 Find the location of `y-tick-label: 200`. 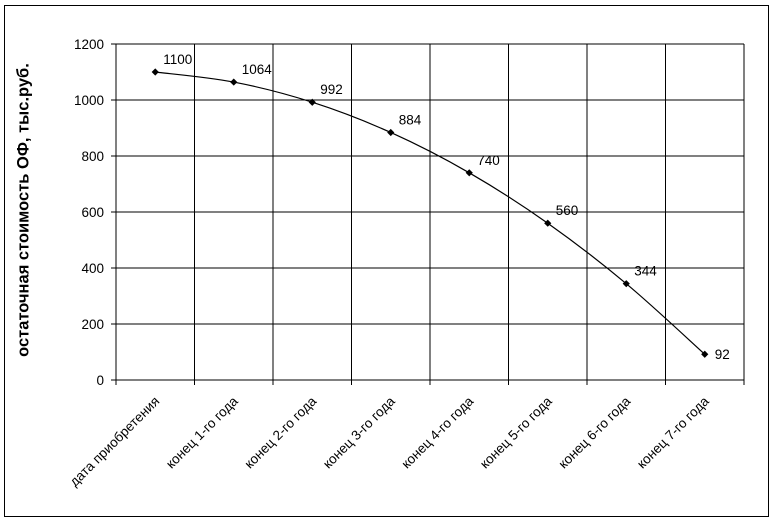

y-tick-label: 200 is located at coordinates (92, 324).